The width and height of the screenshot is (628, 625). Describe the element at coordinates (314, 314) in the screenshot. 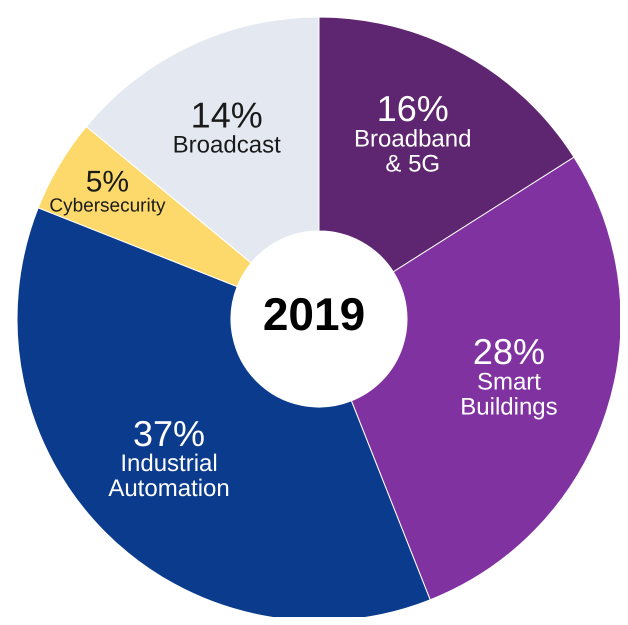

I see `text: 2019` at that location.